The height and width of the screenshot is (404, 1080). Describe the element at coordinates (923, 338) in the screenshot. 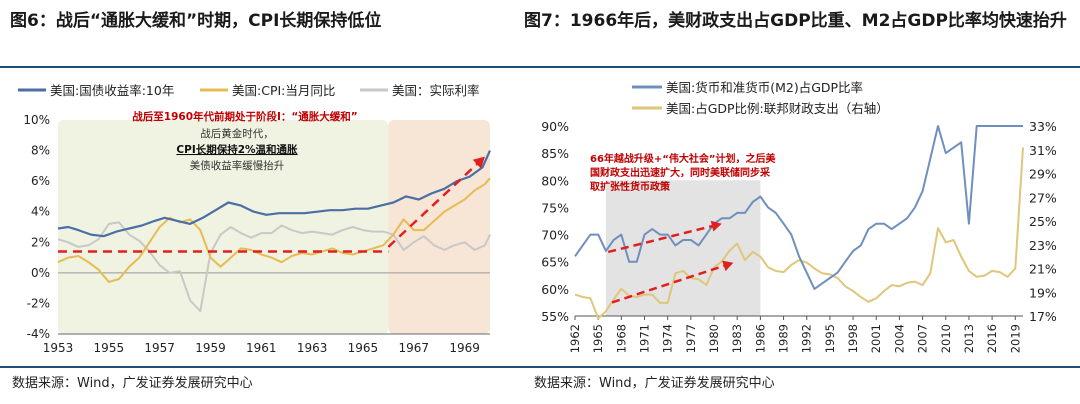

I see `x-tick-label: 2007` at that location.